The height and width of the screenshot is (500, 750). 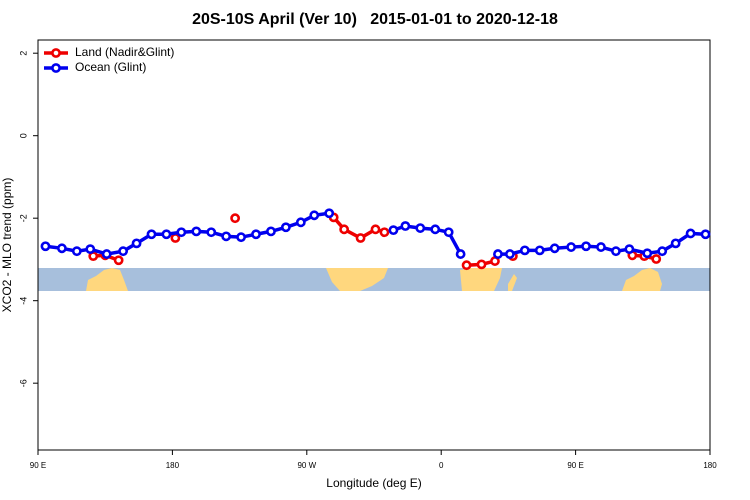 What do you see at coordinates (441, 465) in the screenshot?
I see `x-tick-label: 0` at bounding box center [441, 465].